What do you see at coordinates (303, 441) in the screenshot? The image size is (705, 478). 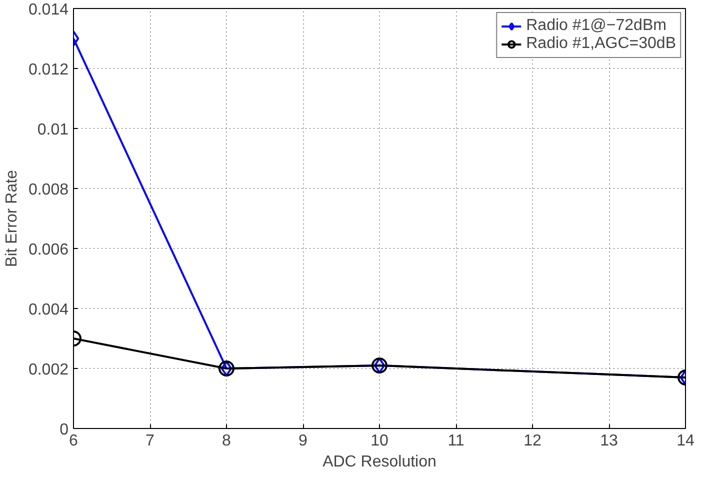 I see `x-tick-label: 9` at bounding box center [303, 441].